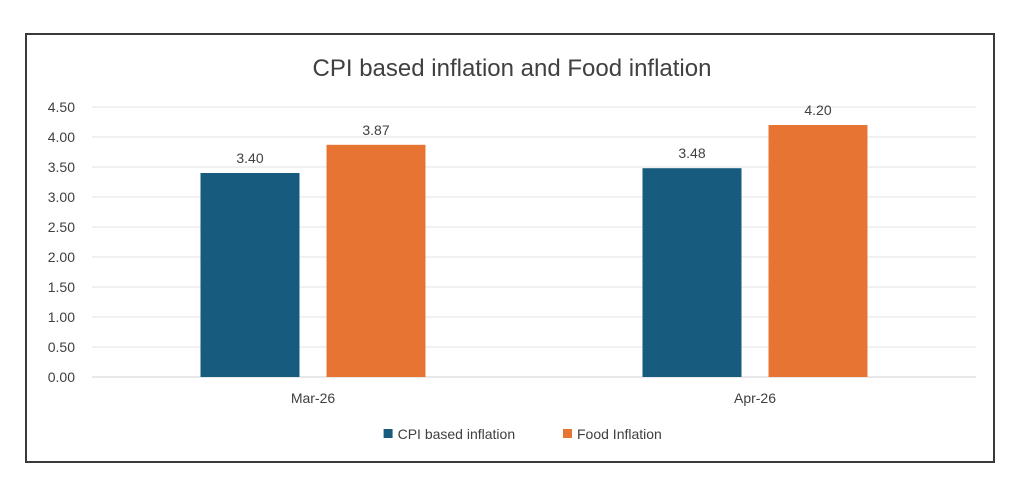 This screenshot has width=1024, height=493. I want to click on chart-title: CPI based inflation and Food inflation, so click(512, 68).